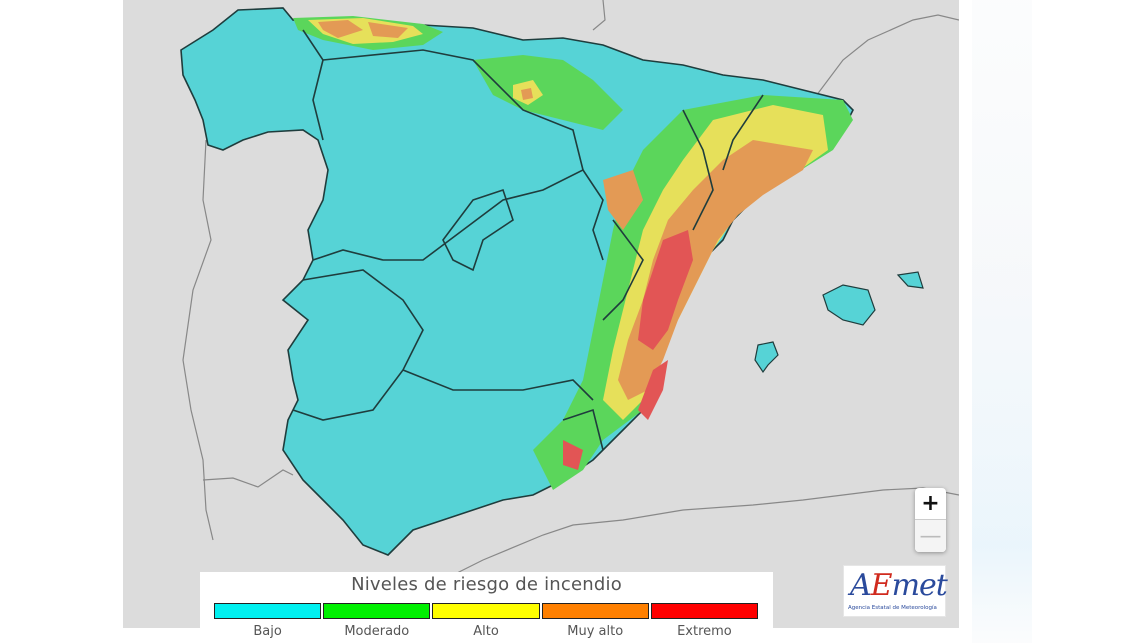 The width and height of the screenshot is (1143, 643). I want to click on legend-labels: Bajo Moderado Alto Muy alto Extremo, so click(486, 631).